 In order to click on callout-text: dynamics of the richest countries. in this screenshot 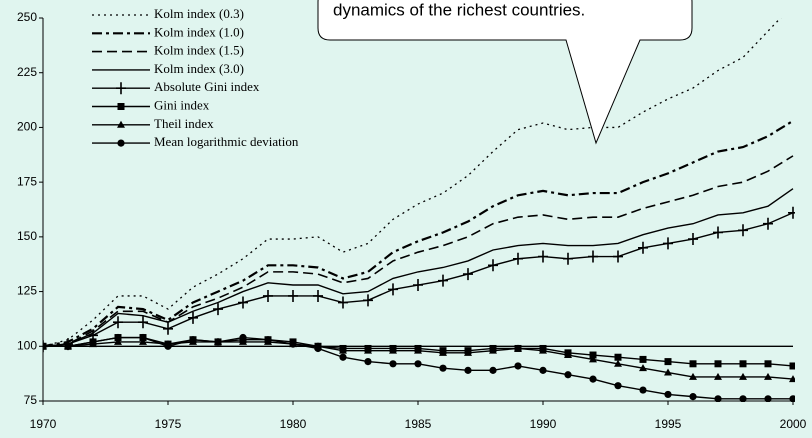, I will do `click(459, 9)`.